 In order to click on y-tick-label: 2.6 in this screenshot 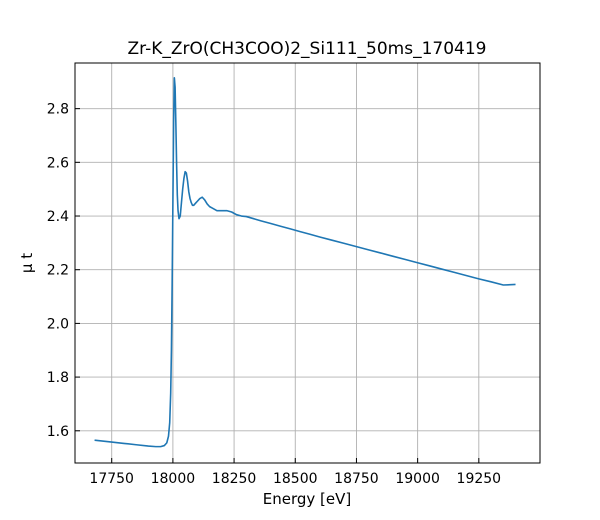, I will do `click(58, 163)`.